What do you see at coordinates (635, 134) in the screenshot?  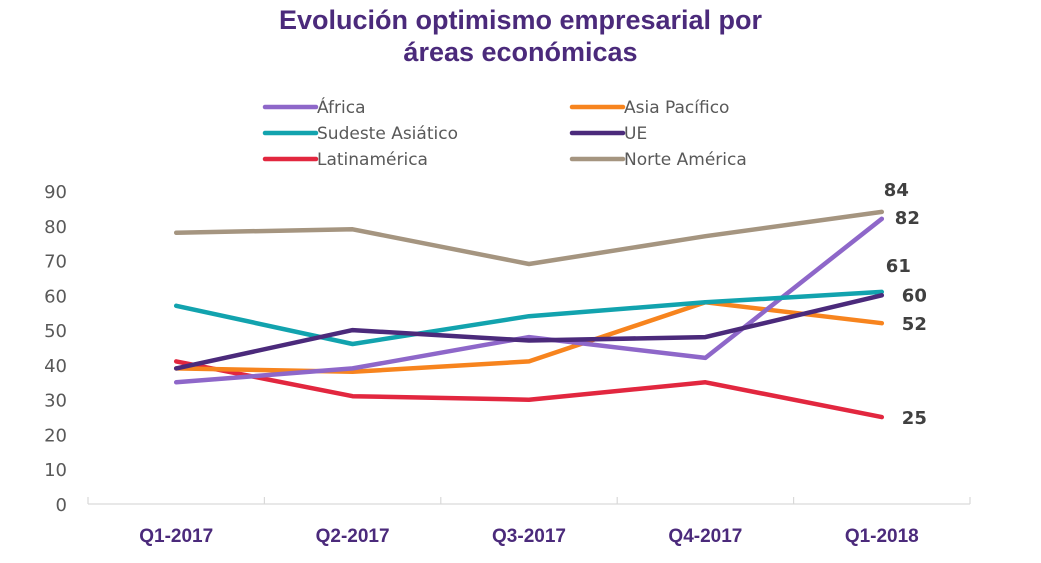 I see `legend-label-ue: UE` at bounding box center [635, 134].